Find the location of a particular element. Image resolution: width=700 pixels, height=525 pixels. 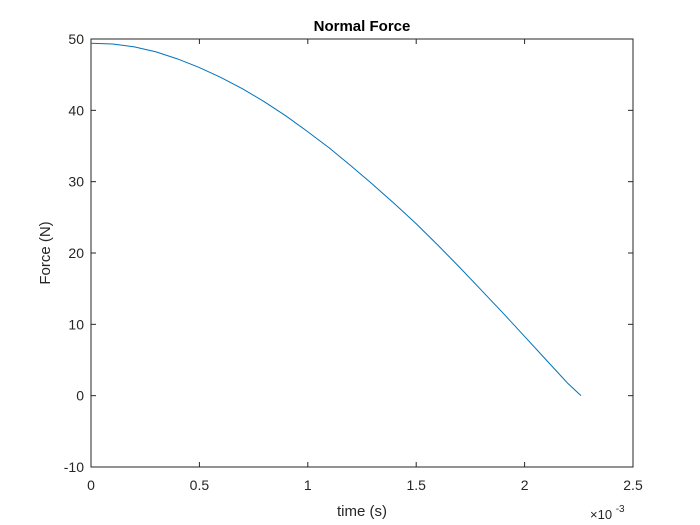

x-tick-label: 2.5 is located at coordinates (633, 485).